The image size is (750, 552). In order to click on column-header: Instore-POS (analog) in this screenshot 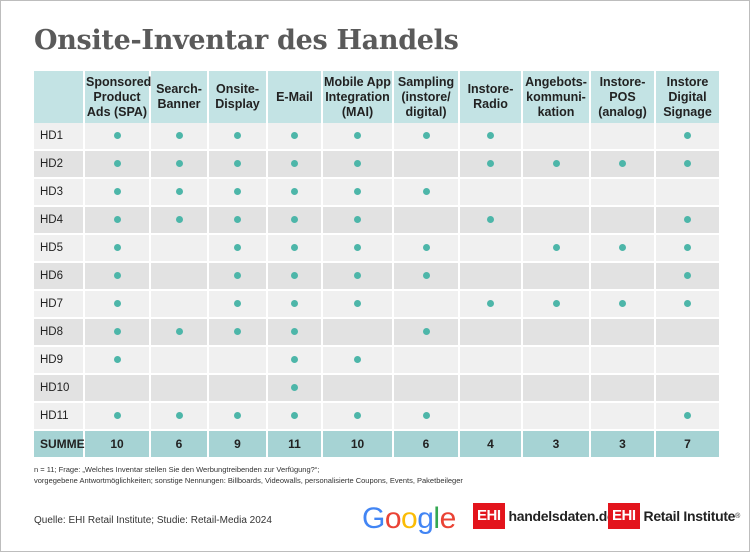, I will do `click(622, 97)`.